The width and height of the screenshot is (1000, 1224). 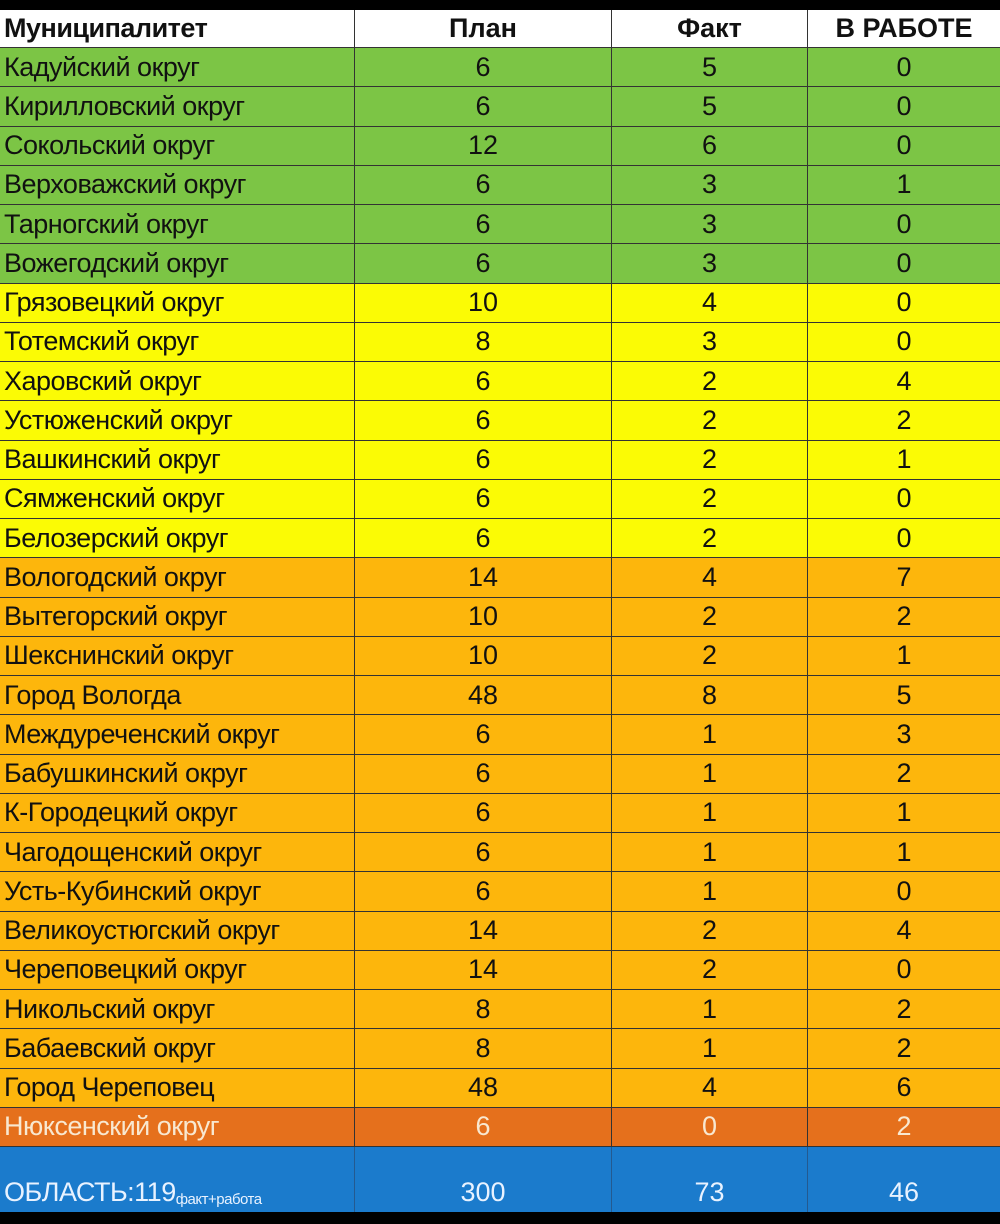 What do you see at coordinates (218, 1199) in the screenshot?
I see `total-label-sub: факт+работа` at bounding box center [218, 1199].